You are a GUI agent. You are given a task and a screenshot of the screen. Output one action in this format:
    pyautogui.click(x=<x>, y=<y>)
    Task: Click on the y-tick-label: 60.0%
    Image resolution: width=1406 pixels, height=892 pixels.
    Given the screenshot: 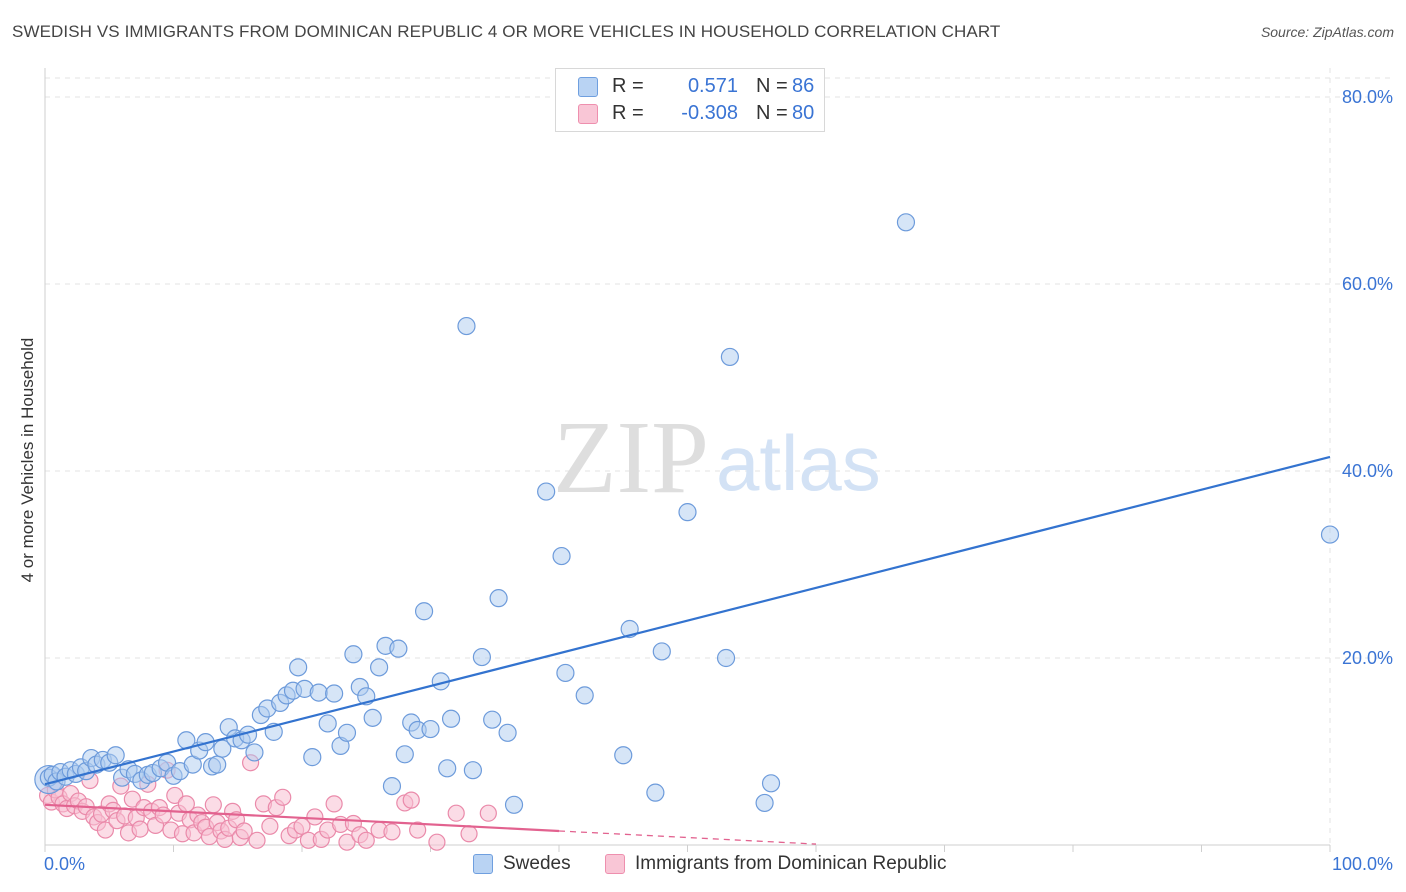 What is the action you would take?
    pyautogui.click(x=1367, y=284)
    